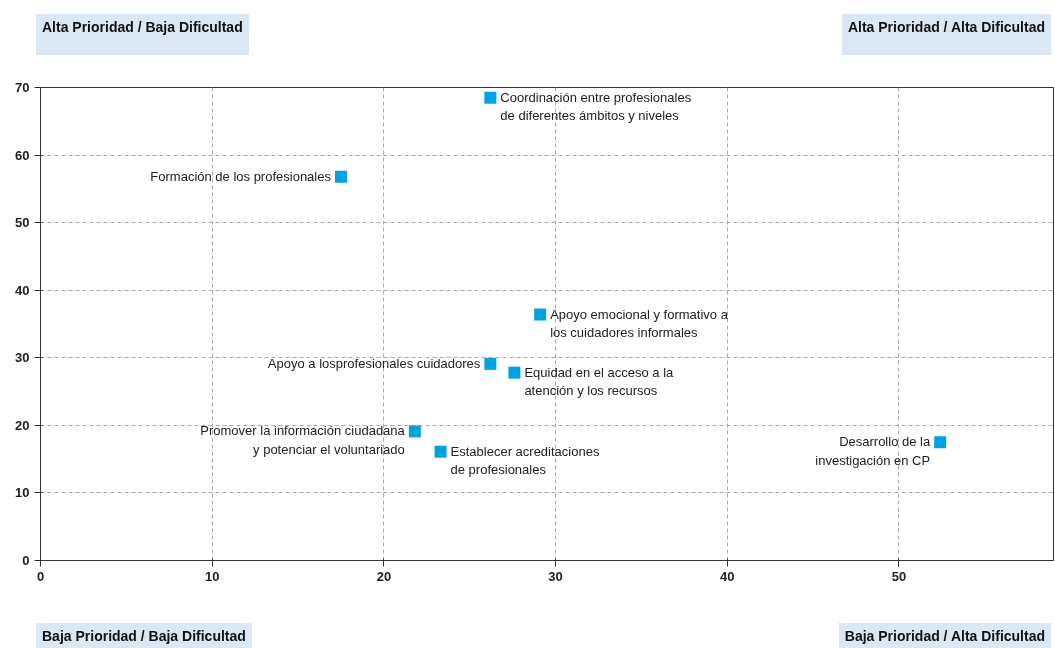 The width and height of the screenshot is (1055, 648). Describe the element at coordinates (142, 27) in the screenshot. I see `text: Alta Prioridad / Baja Dificultad` at that location.